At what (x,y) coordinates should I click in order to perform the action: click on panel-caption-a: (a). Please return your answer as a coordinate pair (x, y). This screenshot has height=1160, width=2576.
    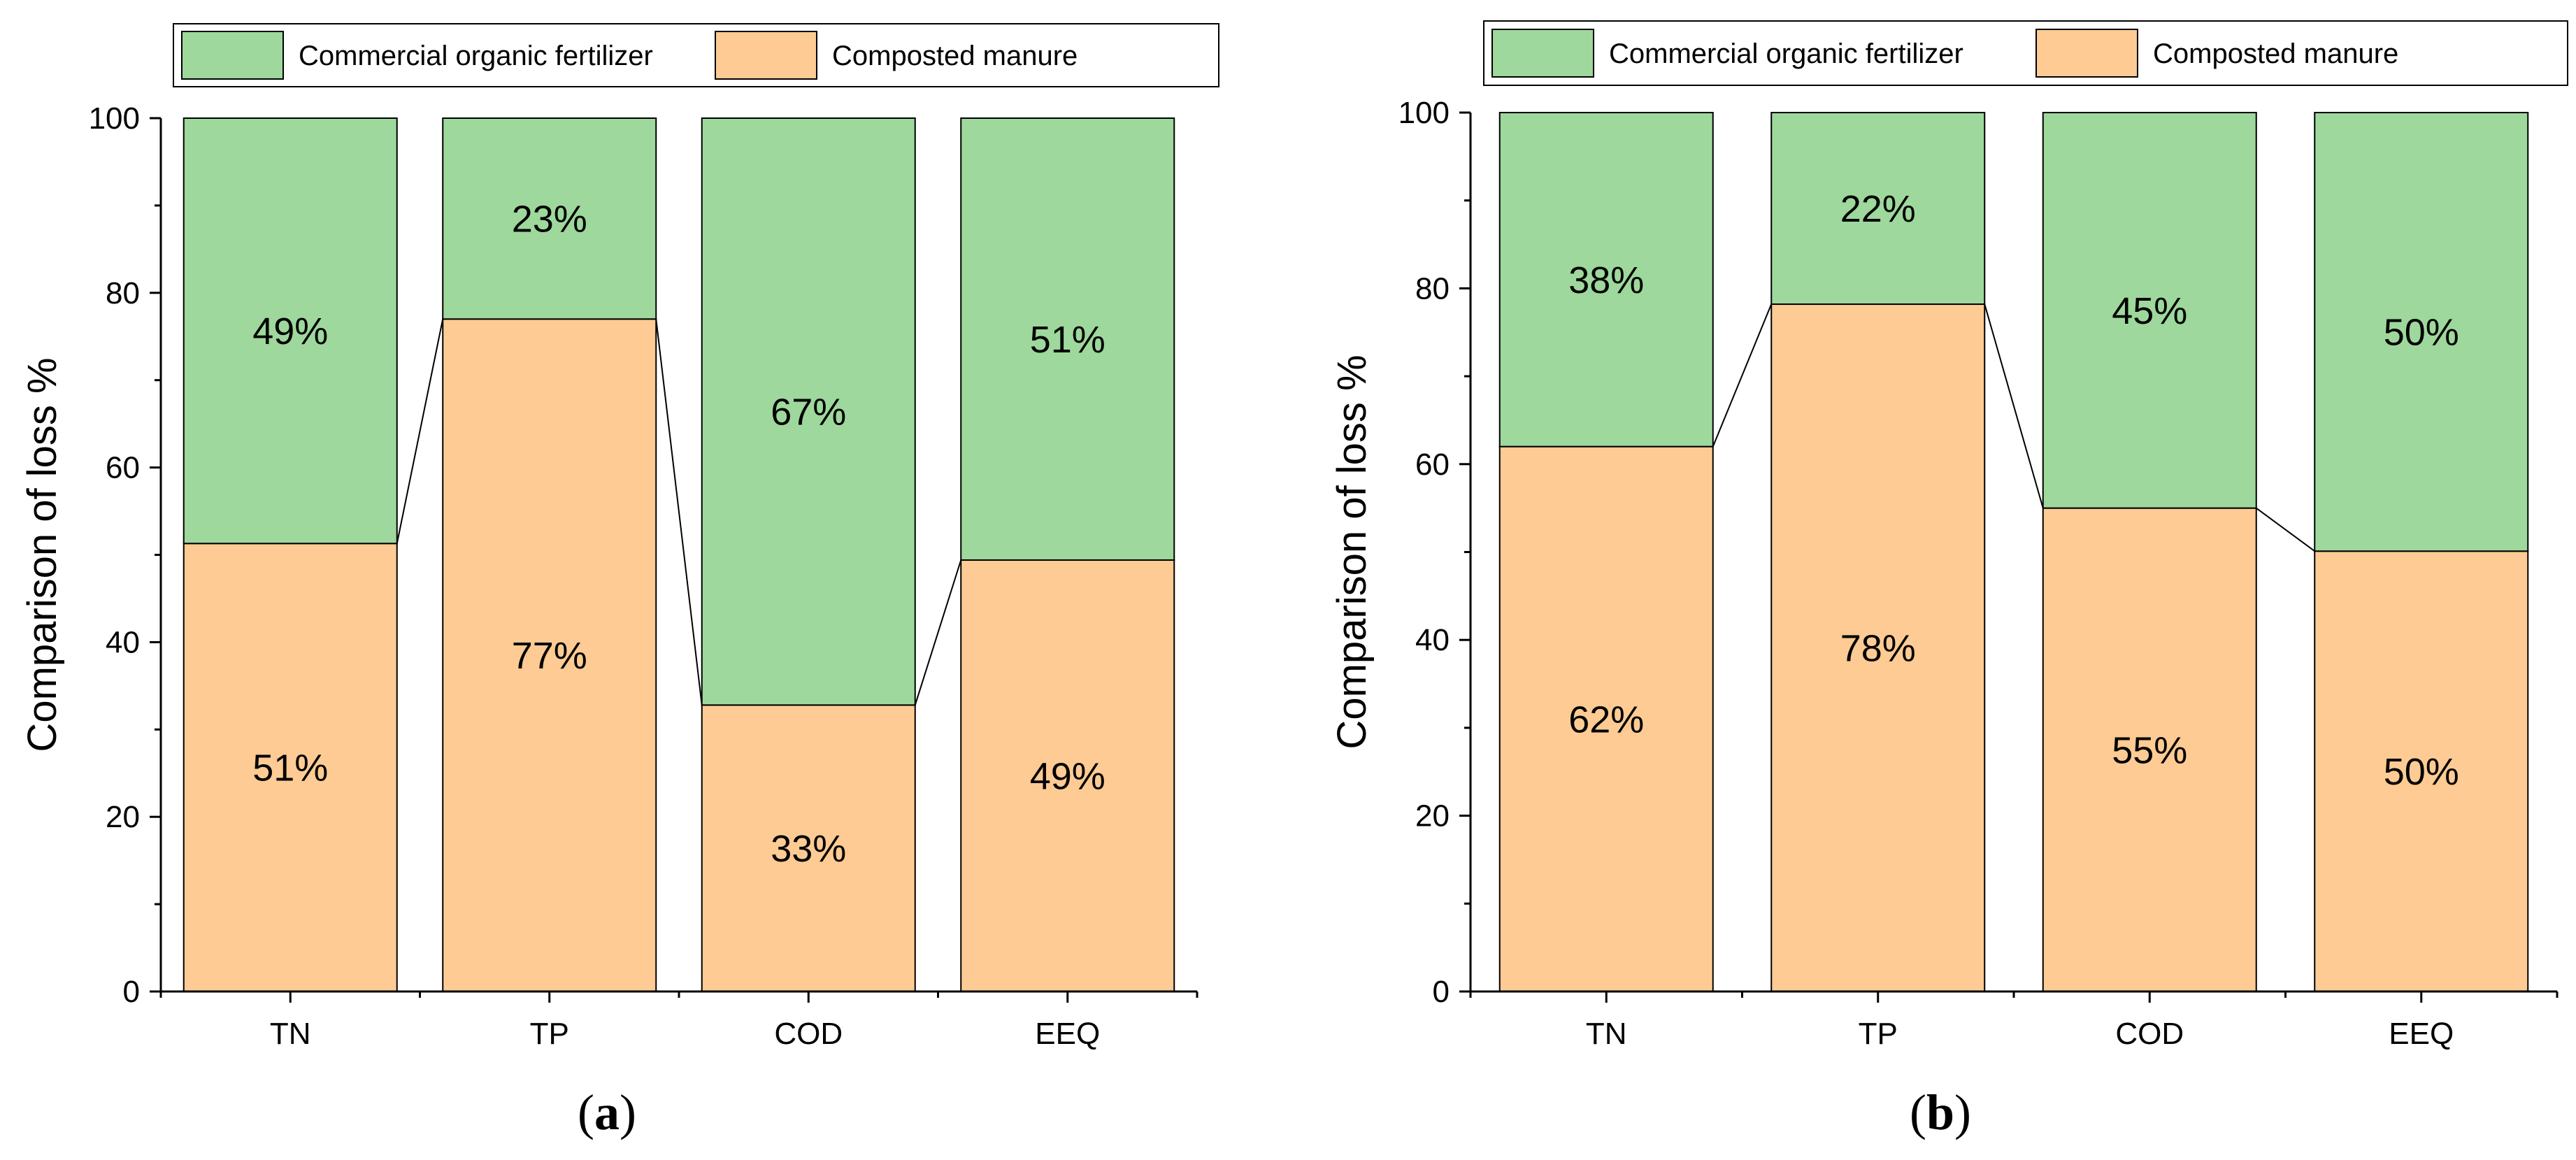
    Looking at the image, I should click on (607, 1112).